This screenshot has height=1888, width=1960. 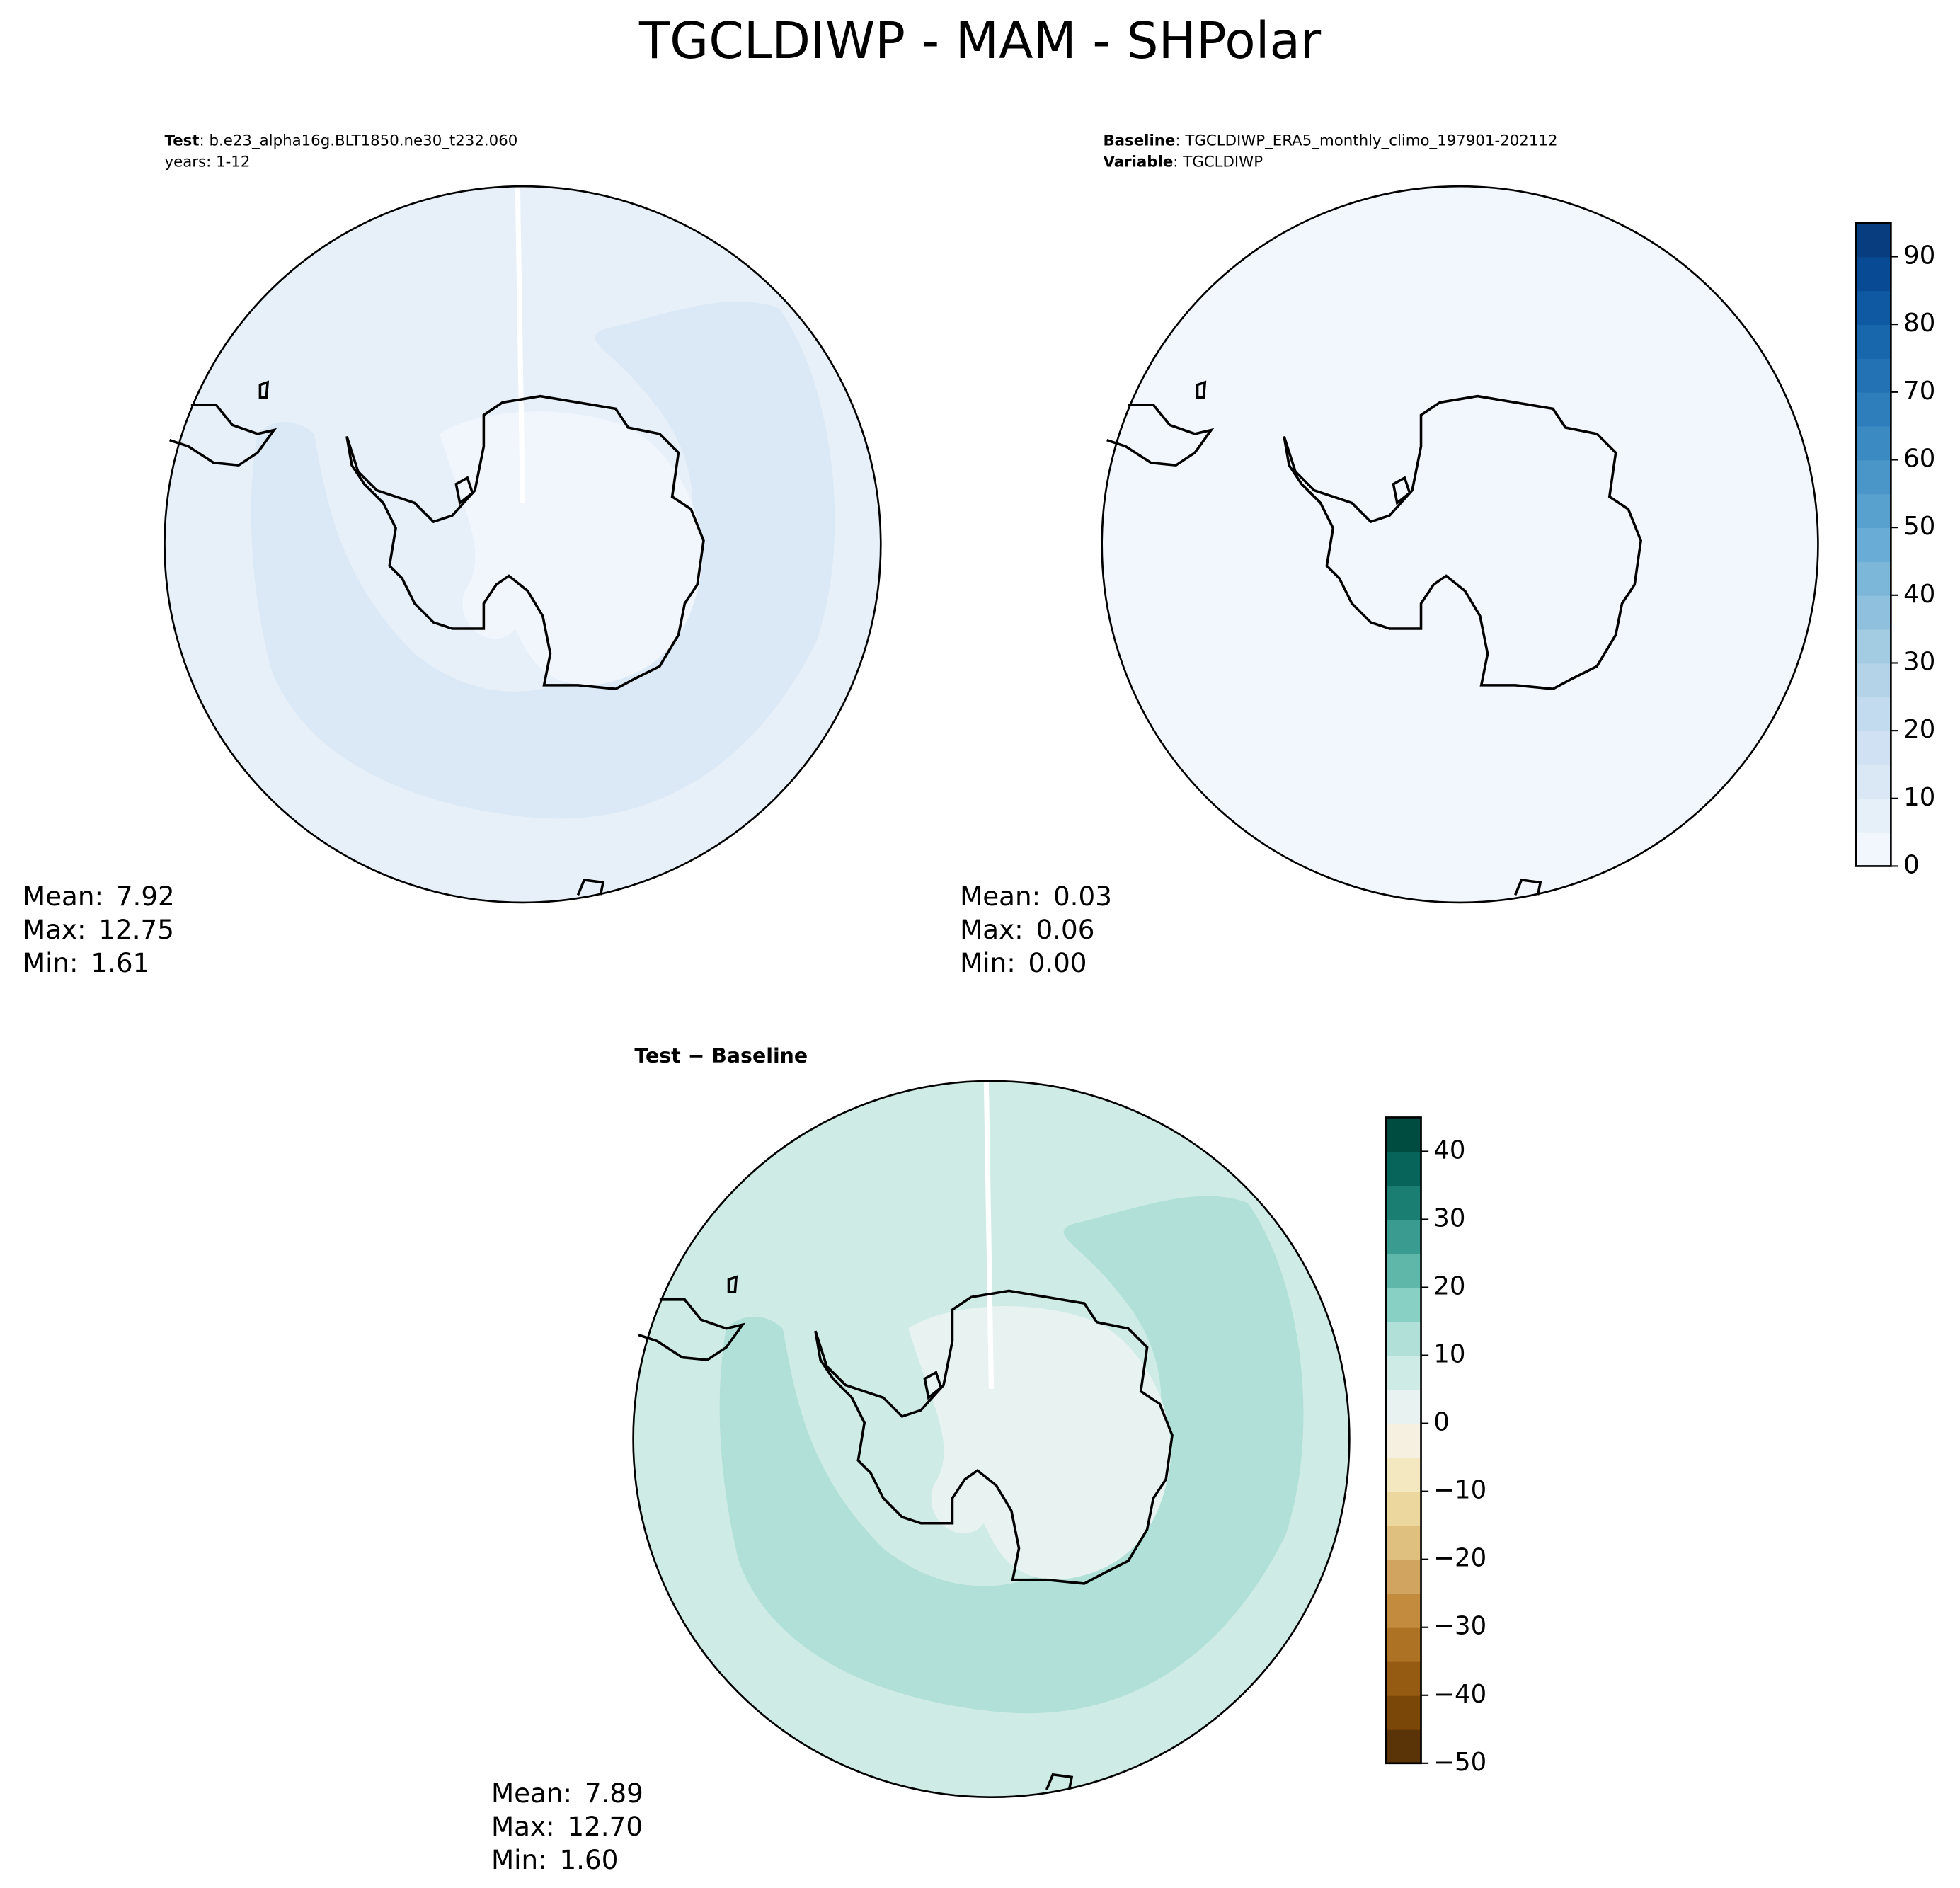 I want to click on stat: Max: 12.75, so click(x=98, y=928).